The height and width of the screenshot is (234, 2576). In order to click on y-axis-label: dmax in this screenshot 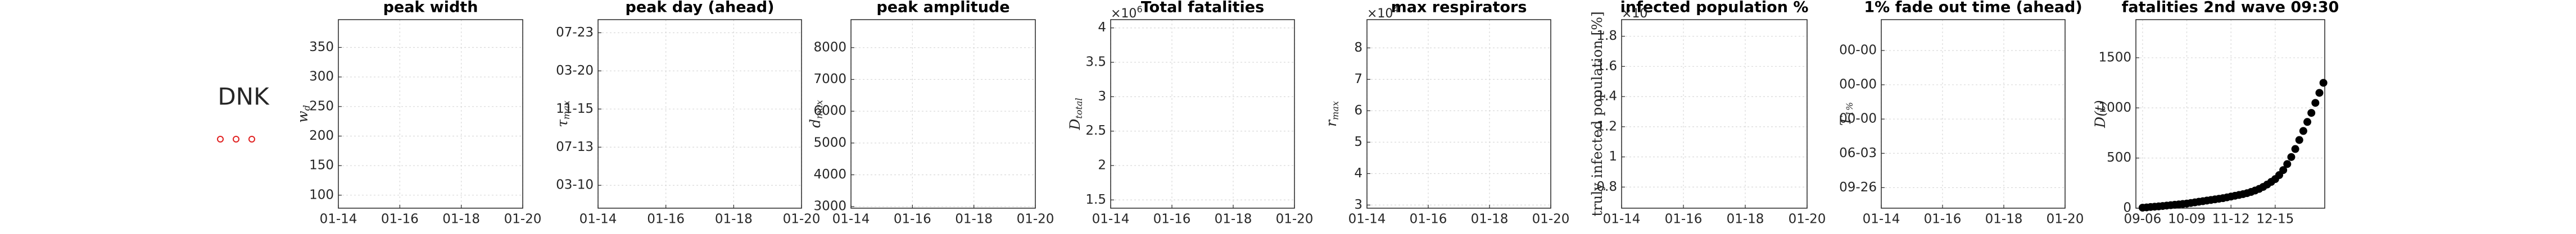, I will do `click(816, 114)`.